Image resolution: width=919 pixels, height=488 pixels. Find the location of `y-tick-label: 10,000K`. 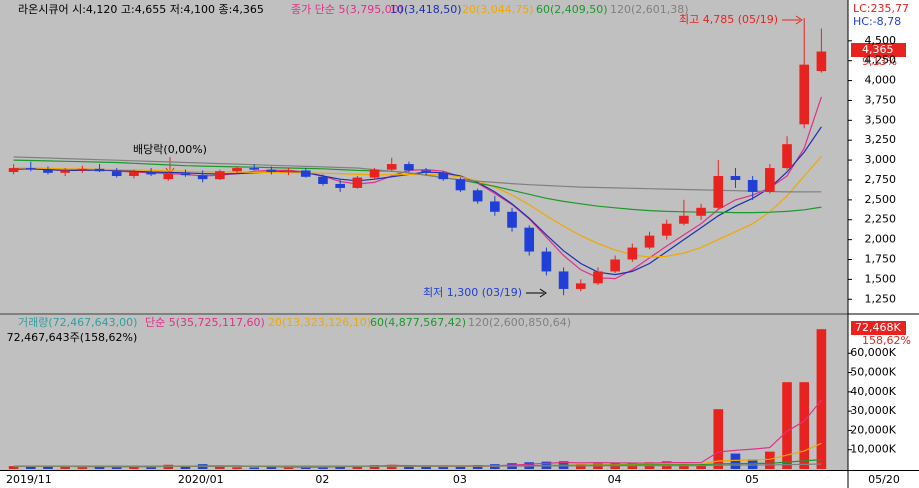

y-tick-label: 10,000K is located at coordinates (873, 449).